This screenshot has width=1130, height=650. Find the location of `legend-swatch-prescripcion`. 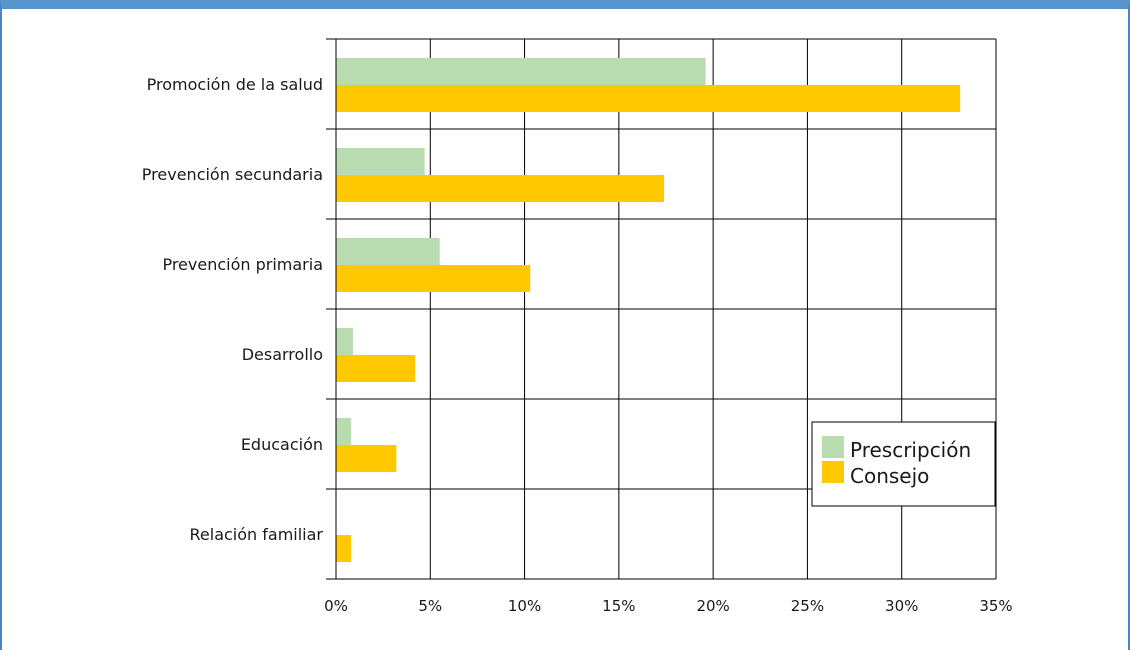

legend-swatch-prescripcion is located at coordinates (833, 447).